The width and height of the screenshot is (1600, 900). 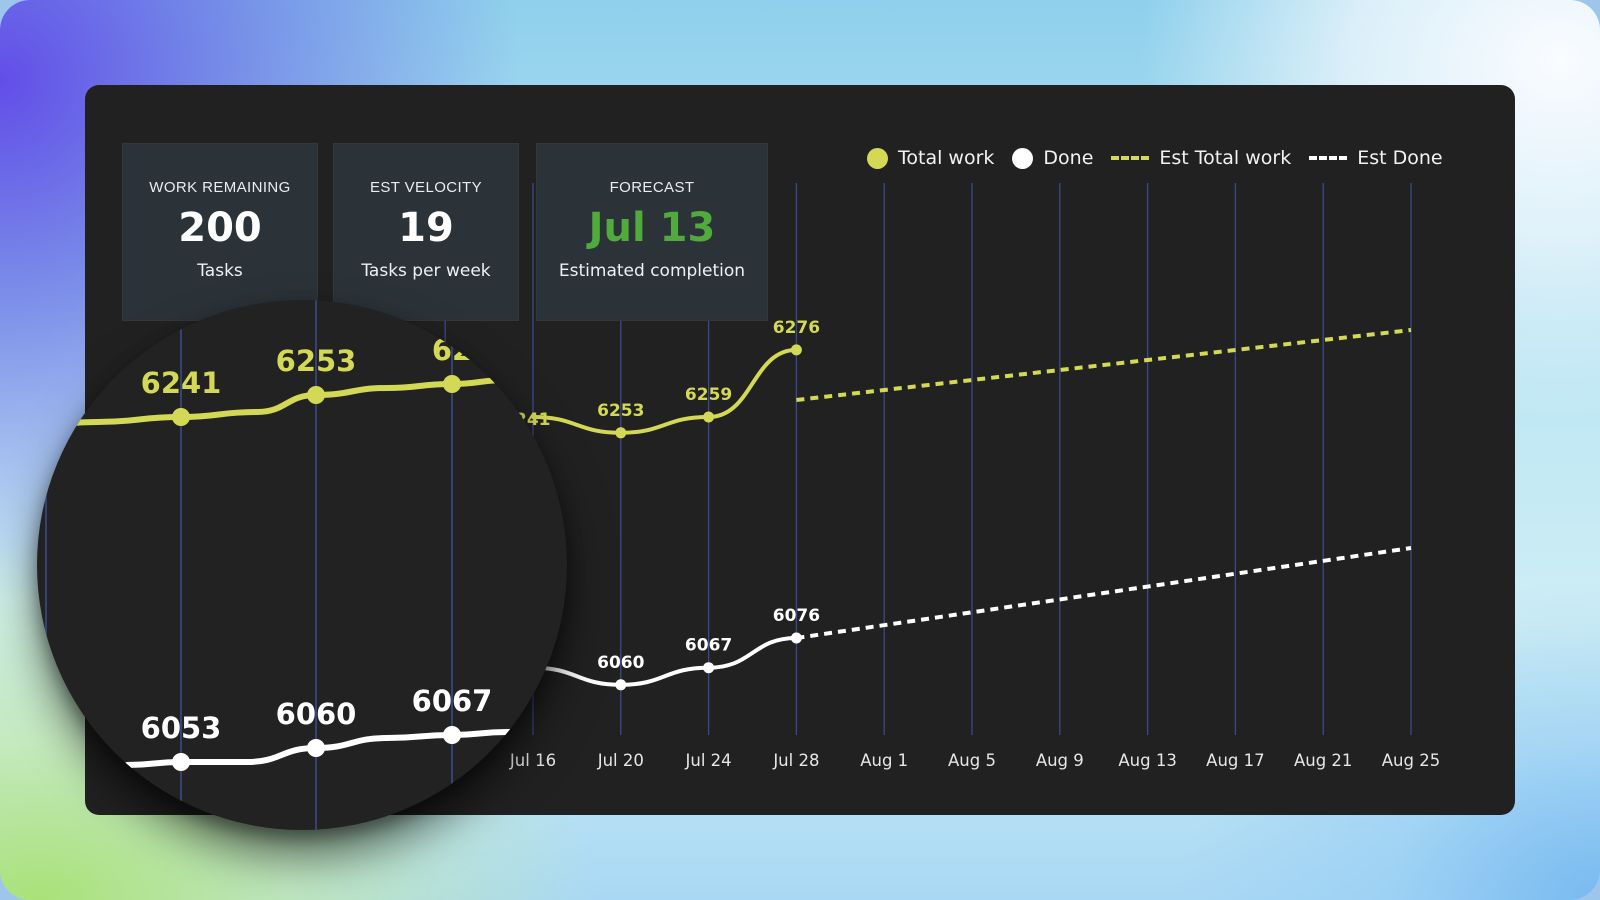 What do you see at coordinates (884, 760) in the screenshot?
I see `x-tick-label: Aug 1` at bounding box center [884, 760].